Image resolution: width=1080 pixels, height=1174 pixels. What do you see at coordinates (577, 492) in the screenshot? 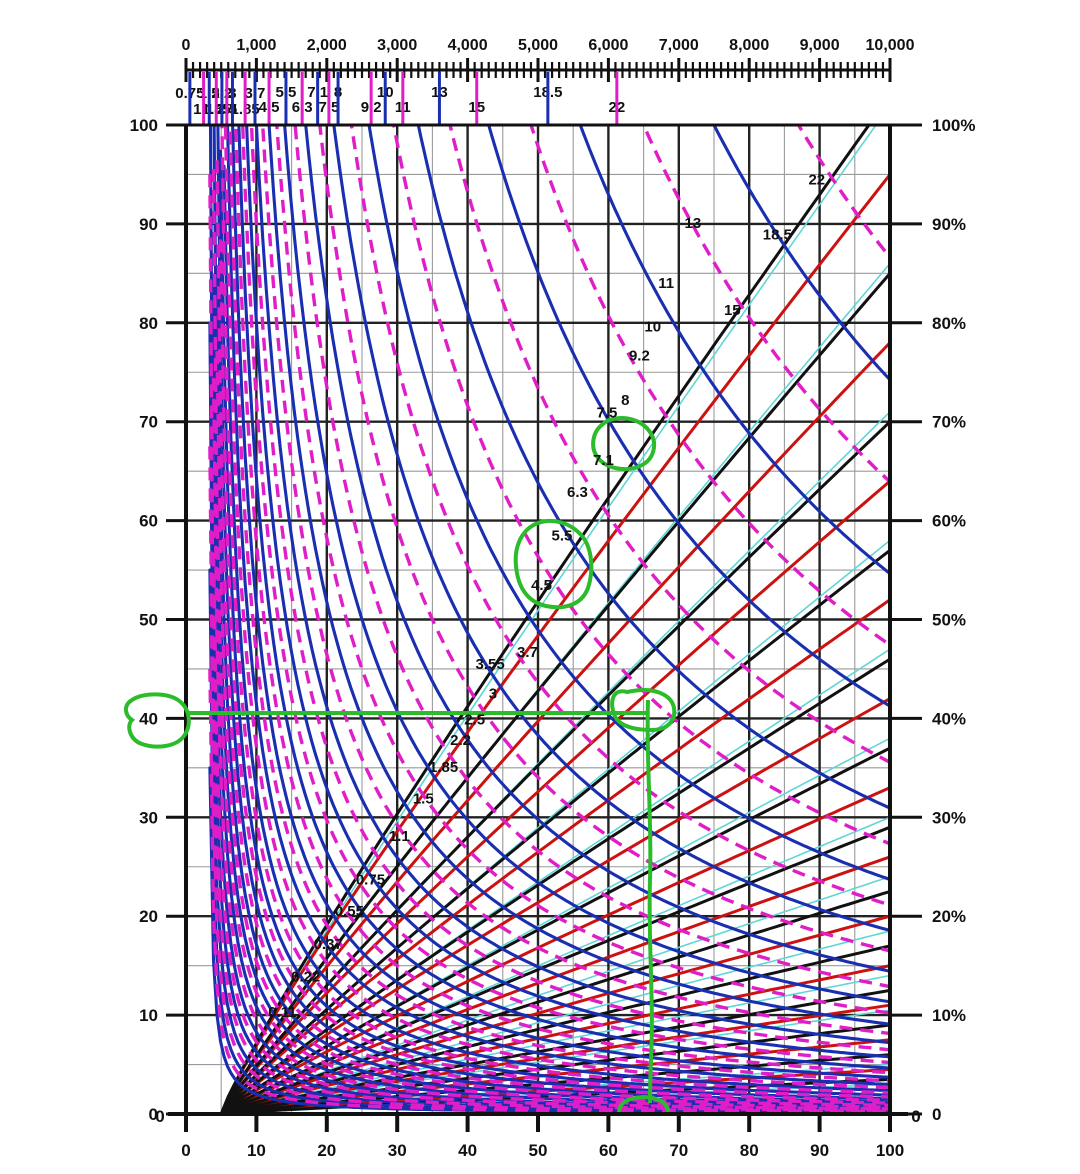
I see `curve-label: 6.3` at bounding box center [577, 492].